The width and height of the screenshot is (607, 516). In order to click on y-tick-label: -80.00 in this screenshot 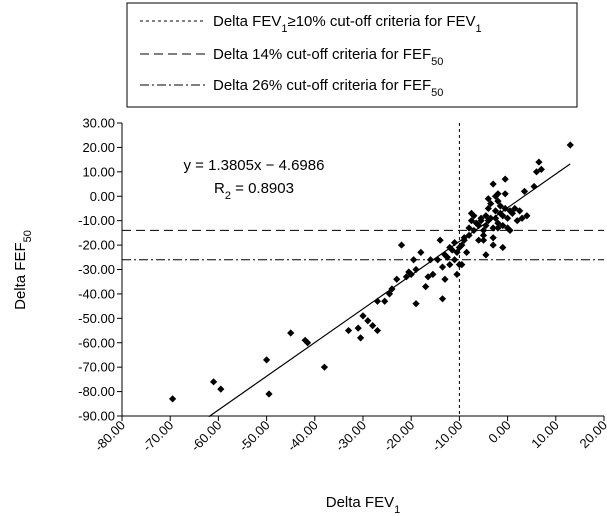, I will do `click(96, 391)`.